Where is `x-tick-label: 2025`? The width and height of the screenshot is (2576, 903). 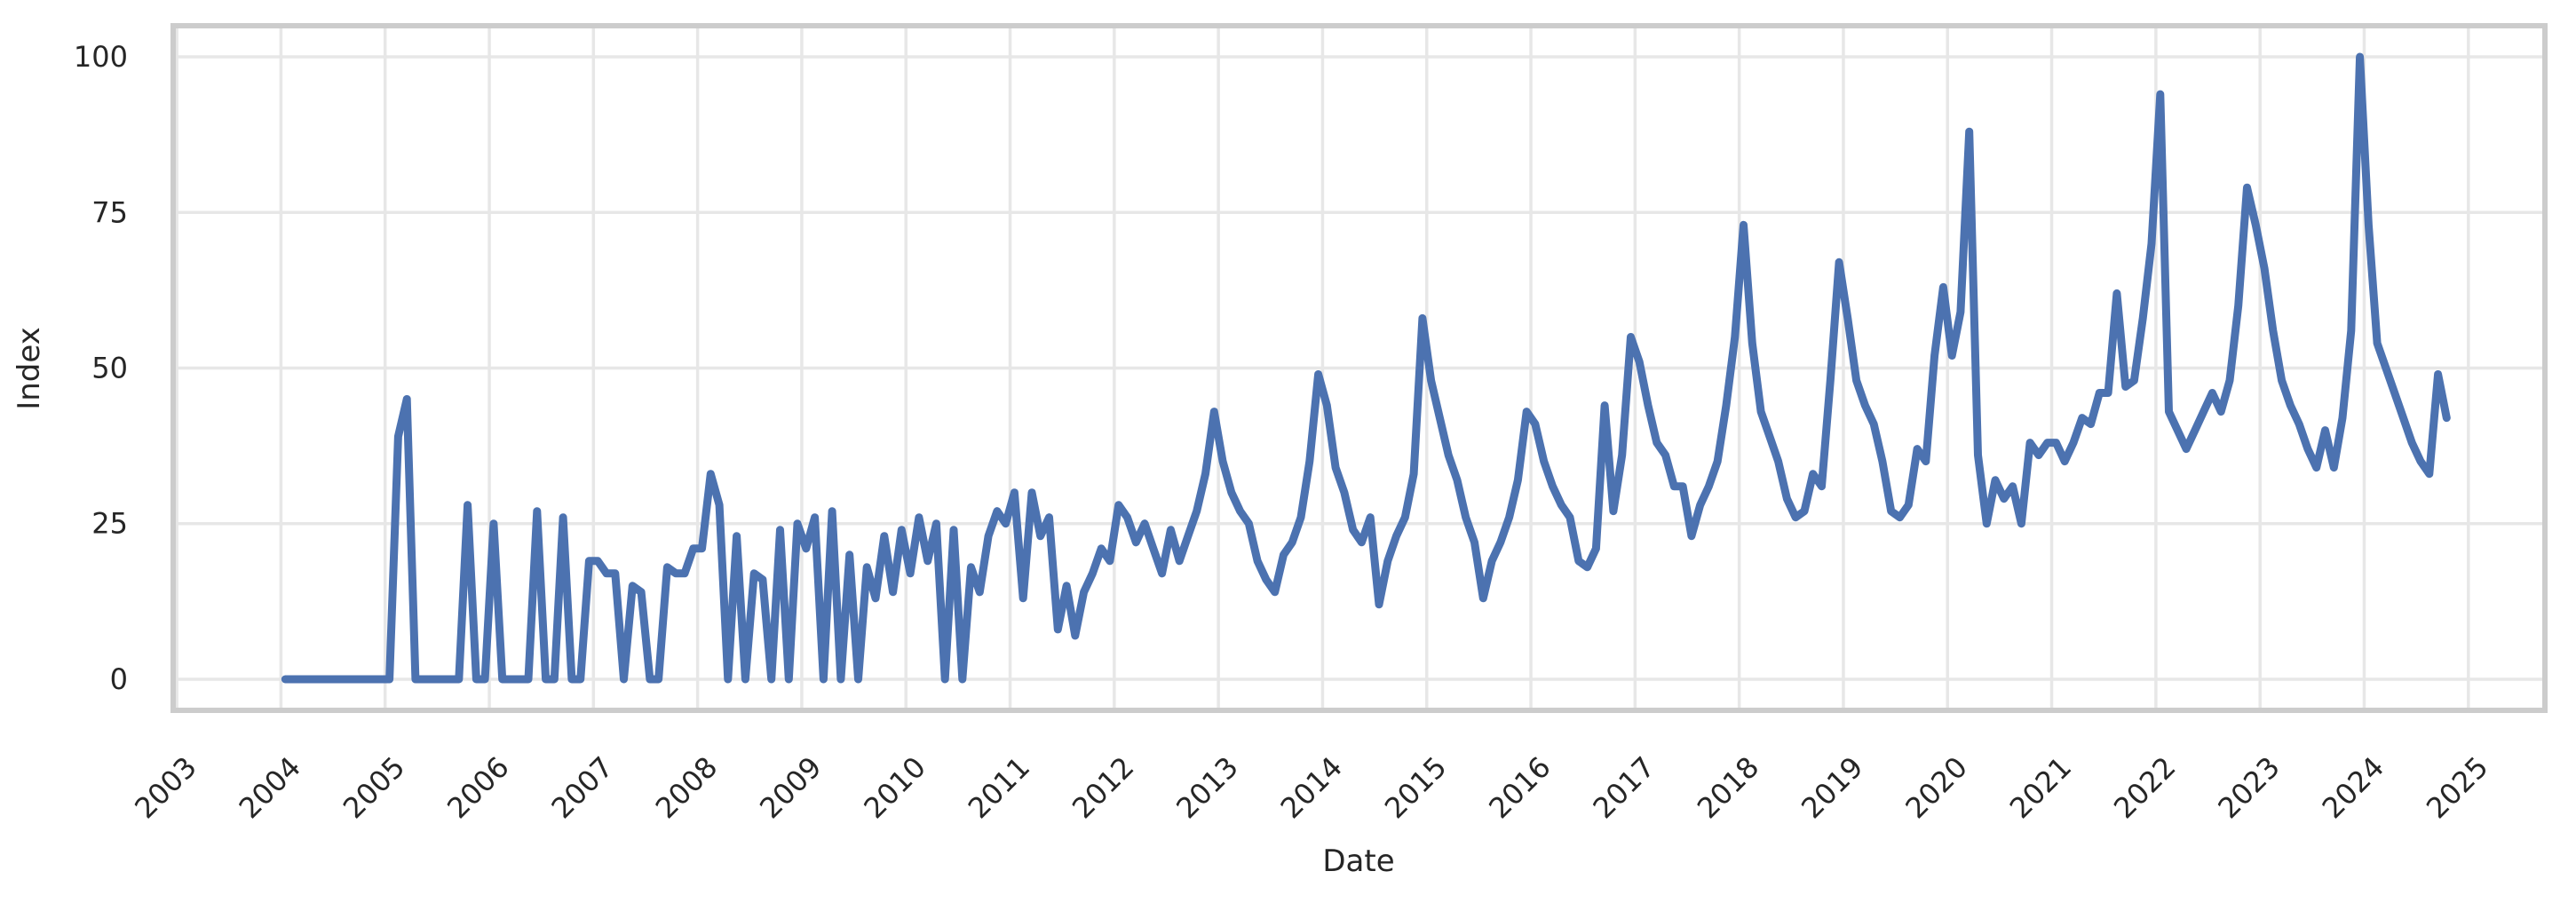
x-tick-label: 2025 is located at coordinates (2457, 787).